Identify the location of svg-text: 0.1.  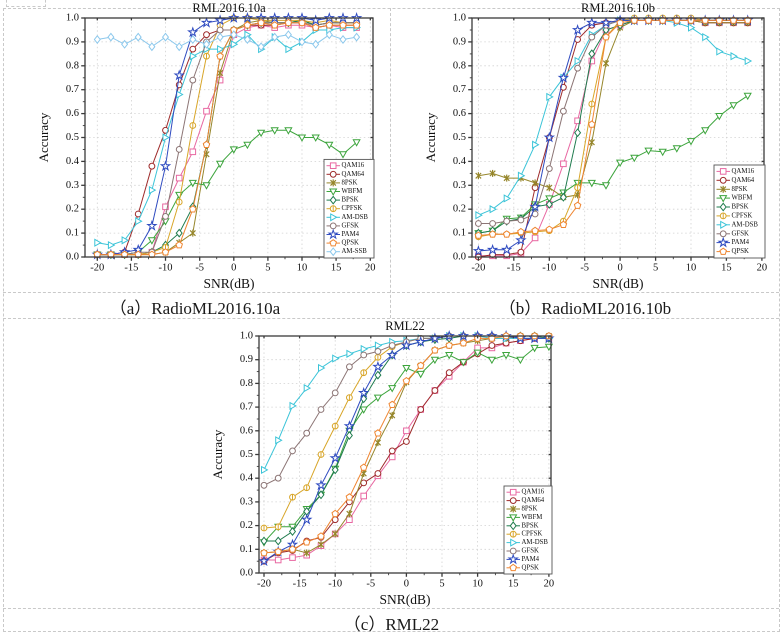
(459, 233).